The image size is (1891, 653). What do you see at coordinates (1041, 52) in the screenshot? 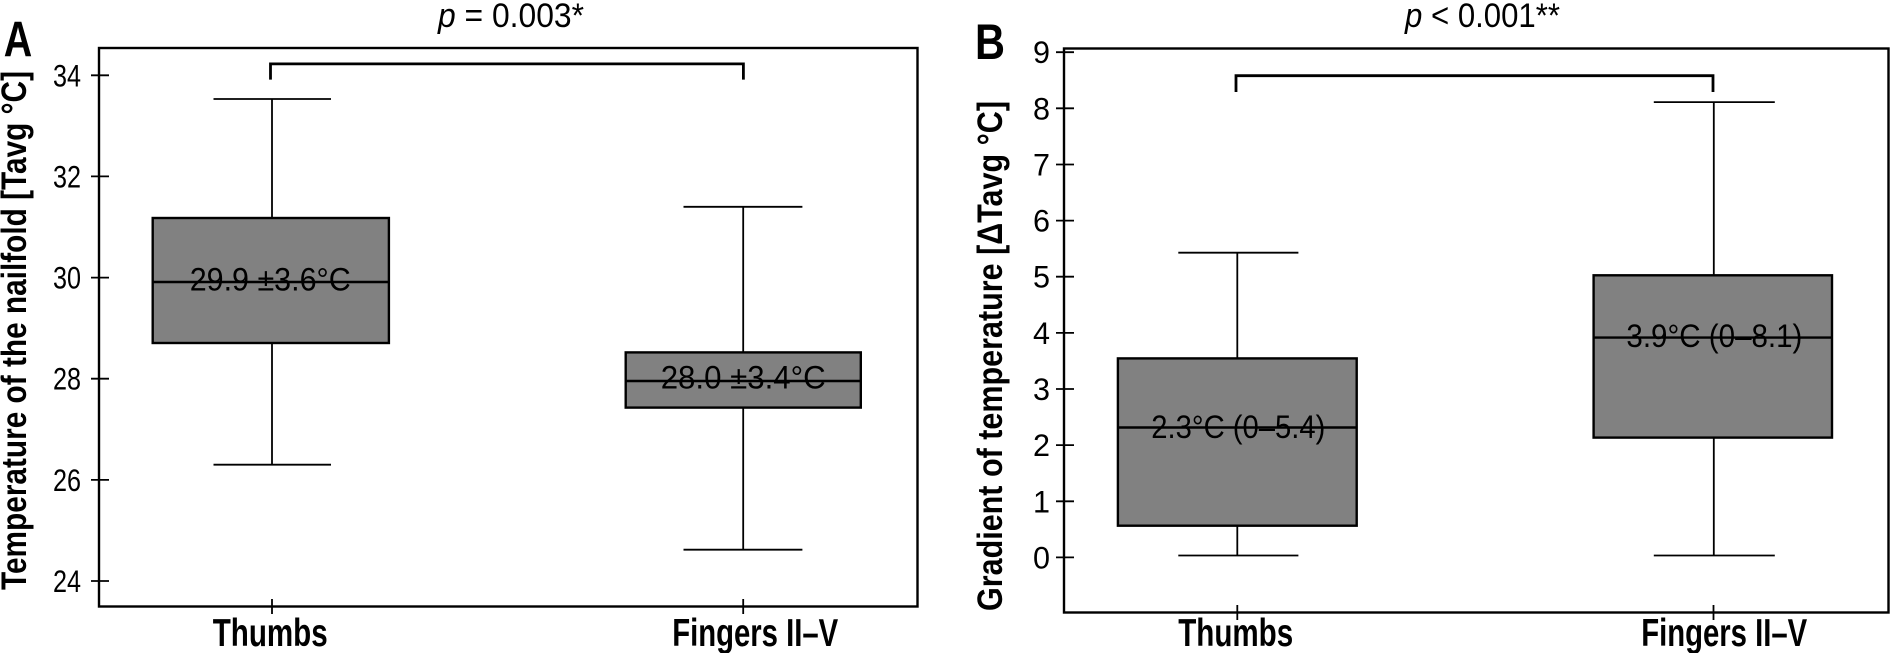
I see `svg-text: 9` at bounding box center [1041, 52].